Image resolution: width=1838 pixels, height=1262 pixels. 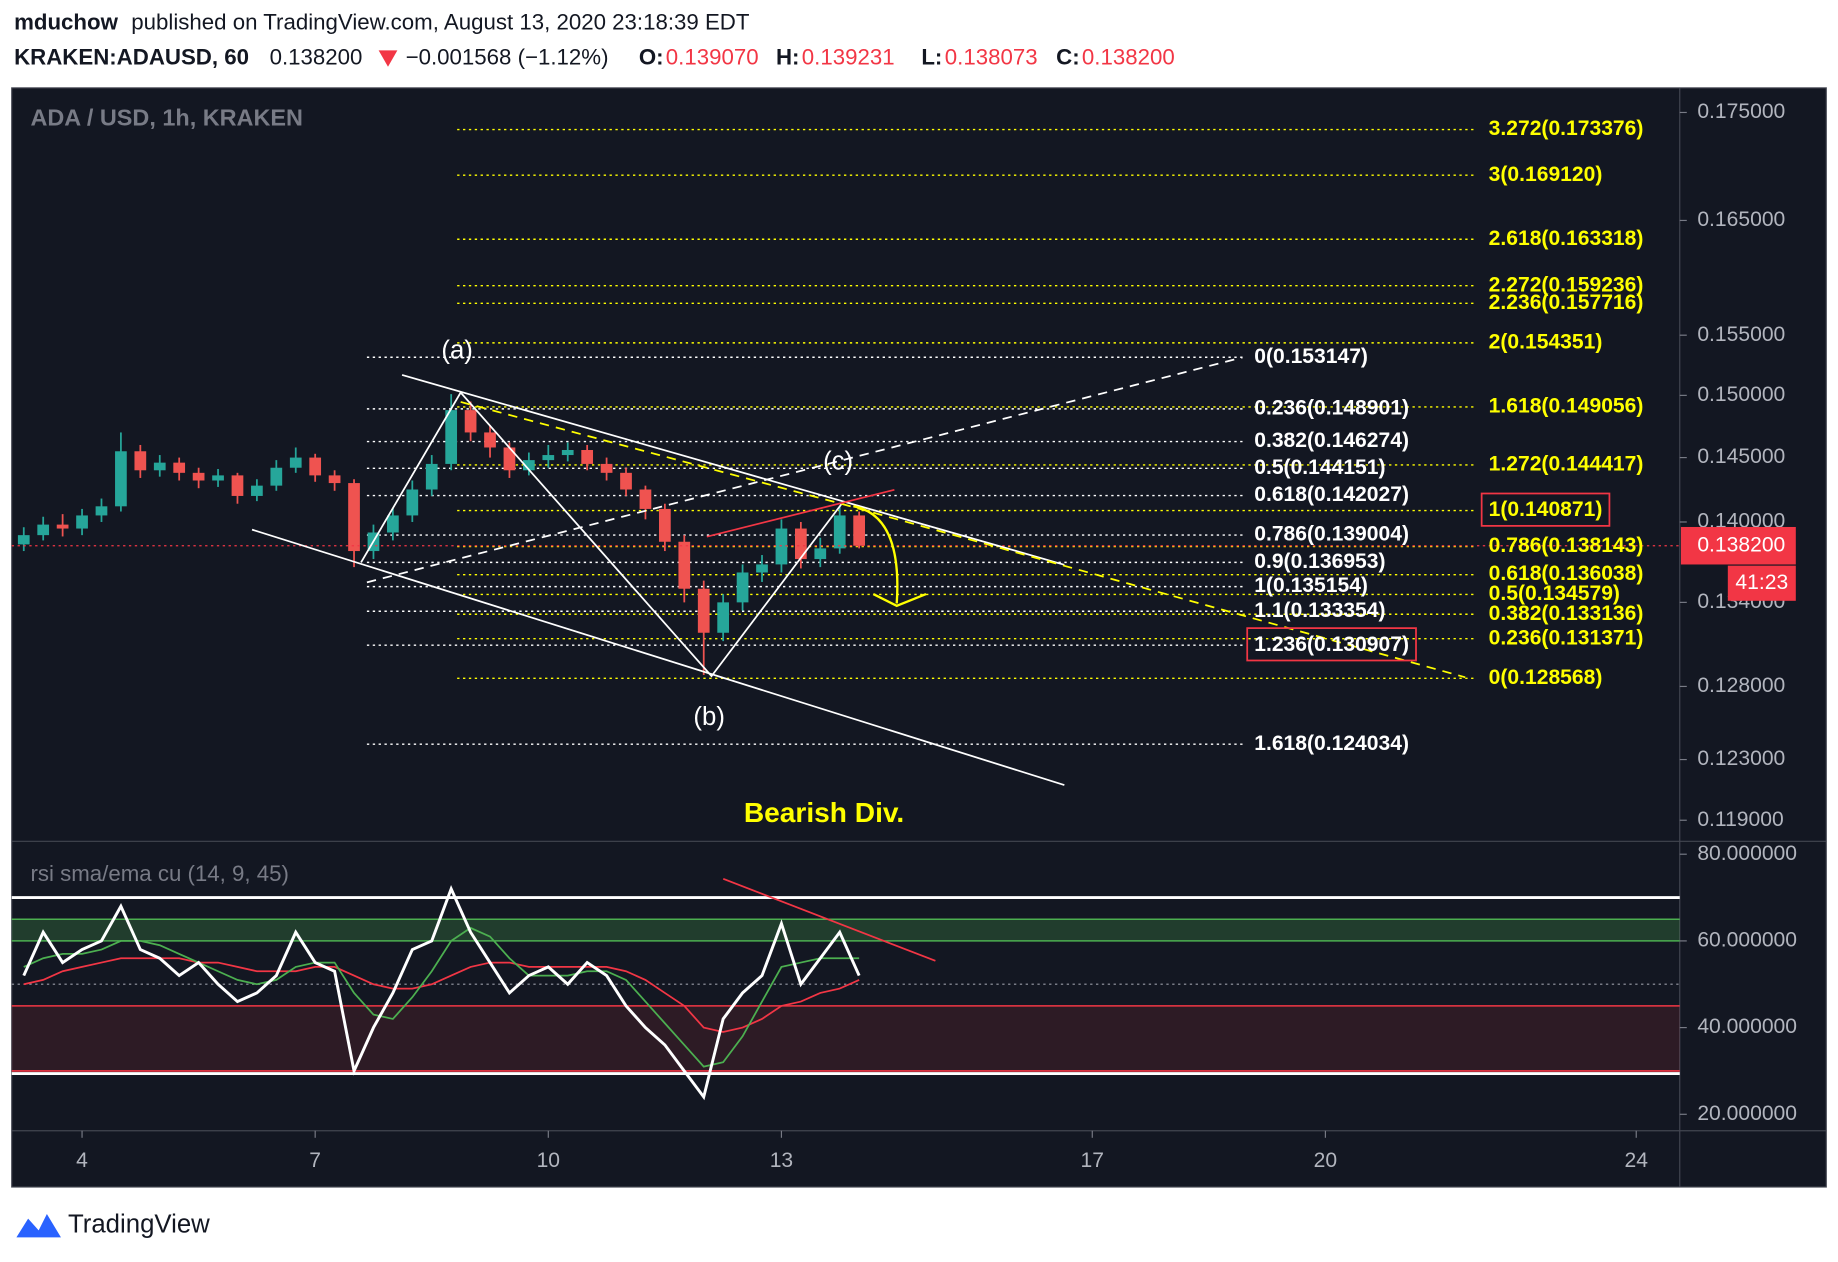 I want to click on fib-label: 2.272(0.159236), so click(x=1566, y=284).